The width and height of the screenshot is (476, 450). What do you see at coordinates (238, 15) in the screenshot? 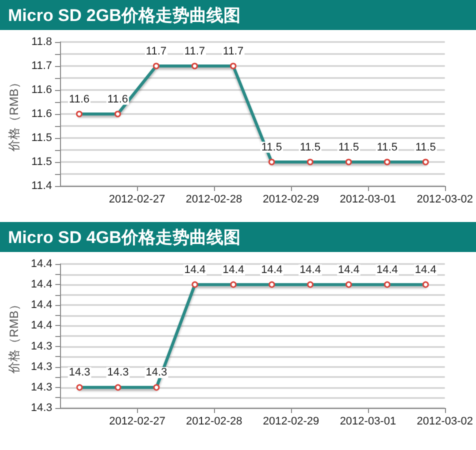
I see `chart-title: Micro SD 2GB价格走势曲线图` at bounding box center [238, 15].